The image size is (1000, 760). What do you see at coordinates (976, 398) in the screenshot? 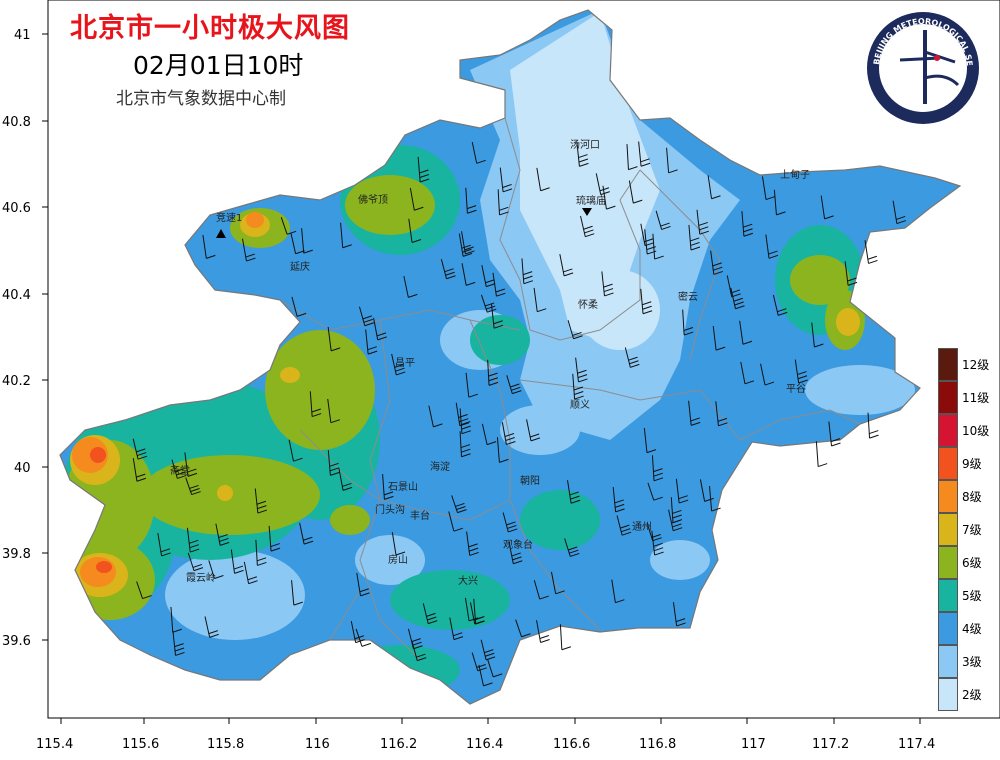
I see `legend-label: 11级` at bounding box center [976, 398].